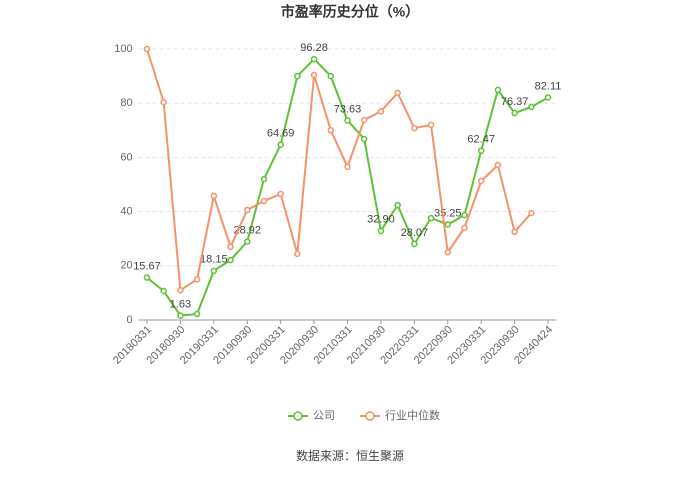 This screenshot has height=479, width=700. I want to click on source: 数据来源：恒生聚源, so click(350, 455).